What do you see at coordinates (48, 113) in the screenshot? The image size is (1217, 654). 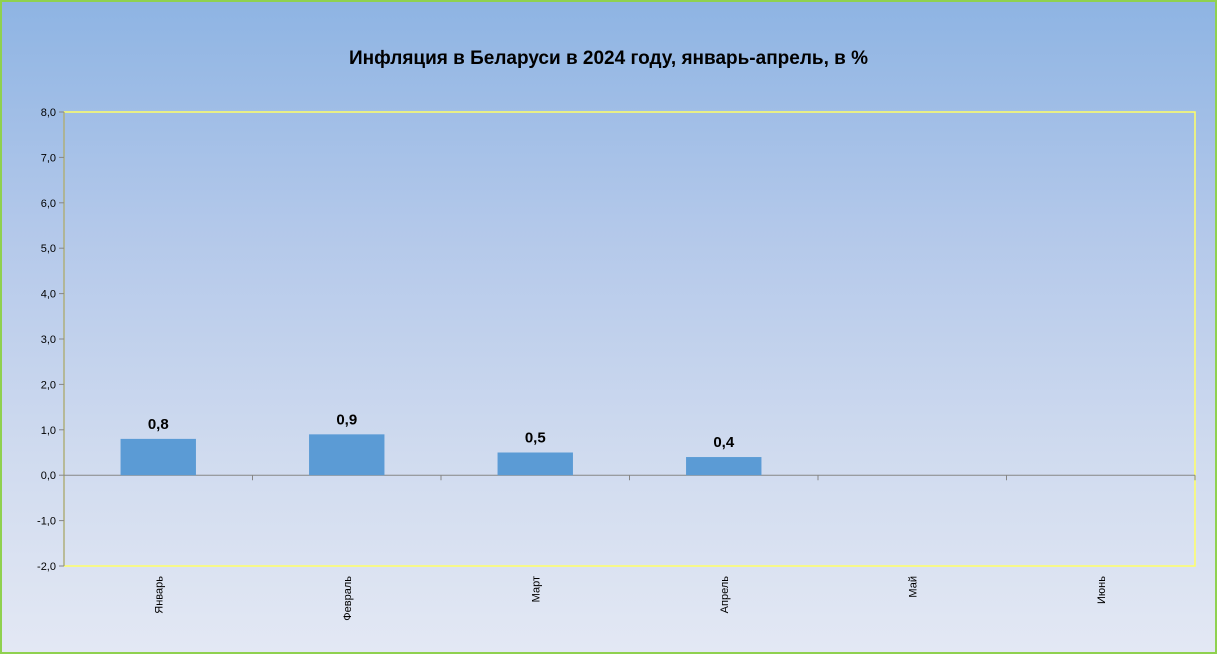 I see `y-tick-label: 8,0` at bounding box center [48, 113].